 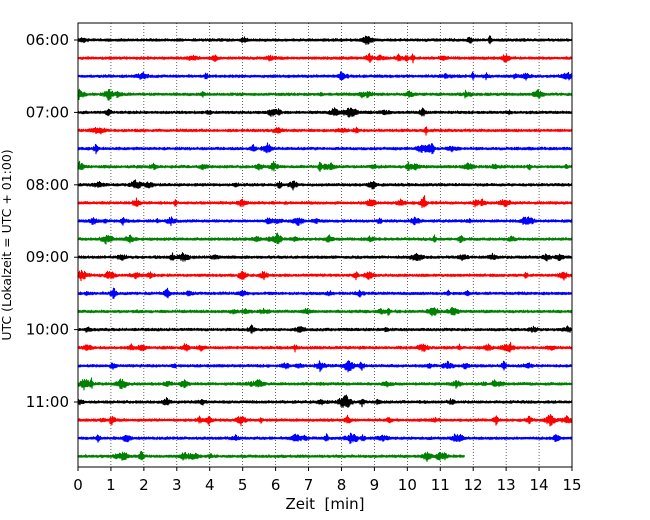 What do you see at coordinates (144, 485) in the screenshot?
I see `x-tick-label: 2` at bounding box center [144, 485].